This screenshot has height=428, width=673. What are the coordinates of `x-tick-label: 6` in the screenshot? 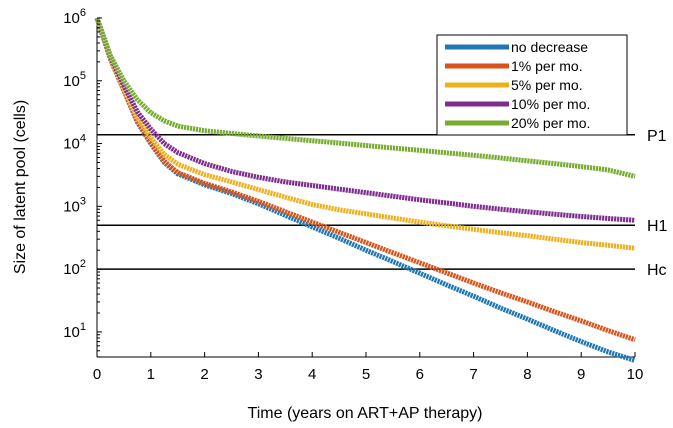 It's located at (420, 374).